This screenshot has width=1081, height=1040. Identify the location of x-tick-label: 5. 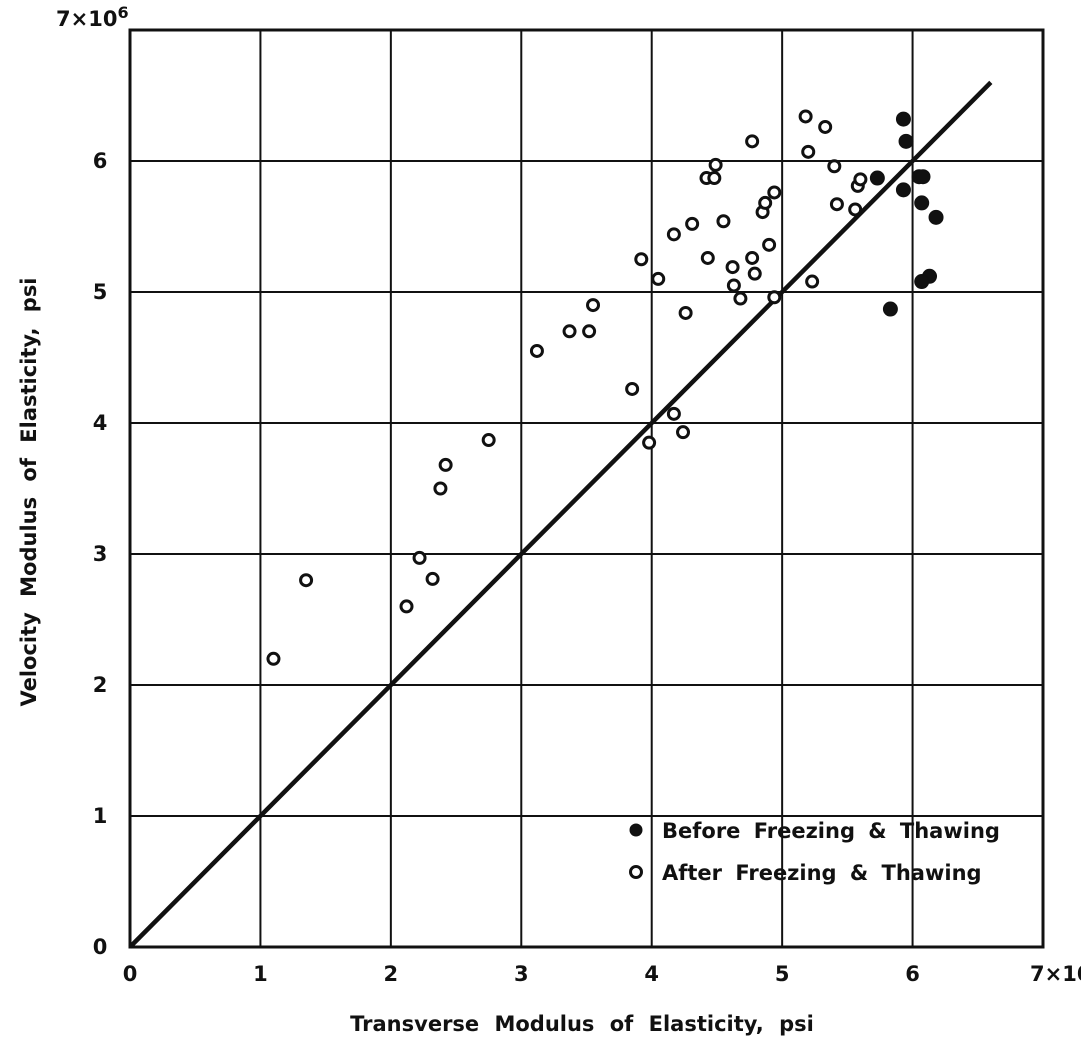
(782, 974).